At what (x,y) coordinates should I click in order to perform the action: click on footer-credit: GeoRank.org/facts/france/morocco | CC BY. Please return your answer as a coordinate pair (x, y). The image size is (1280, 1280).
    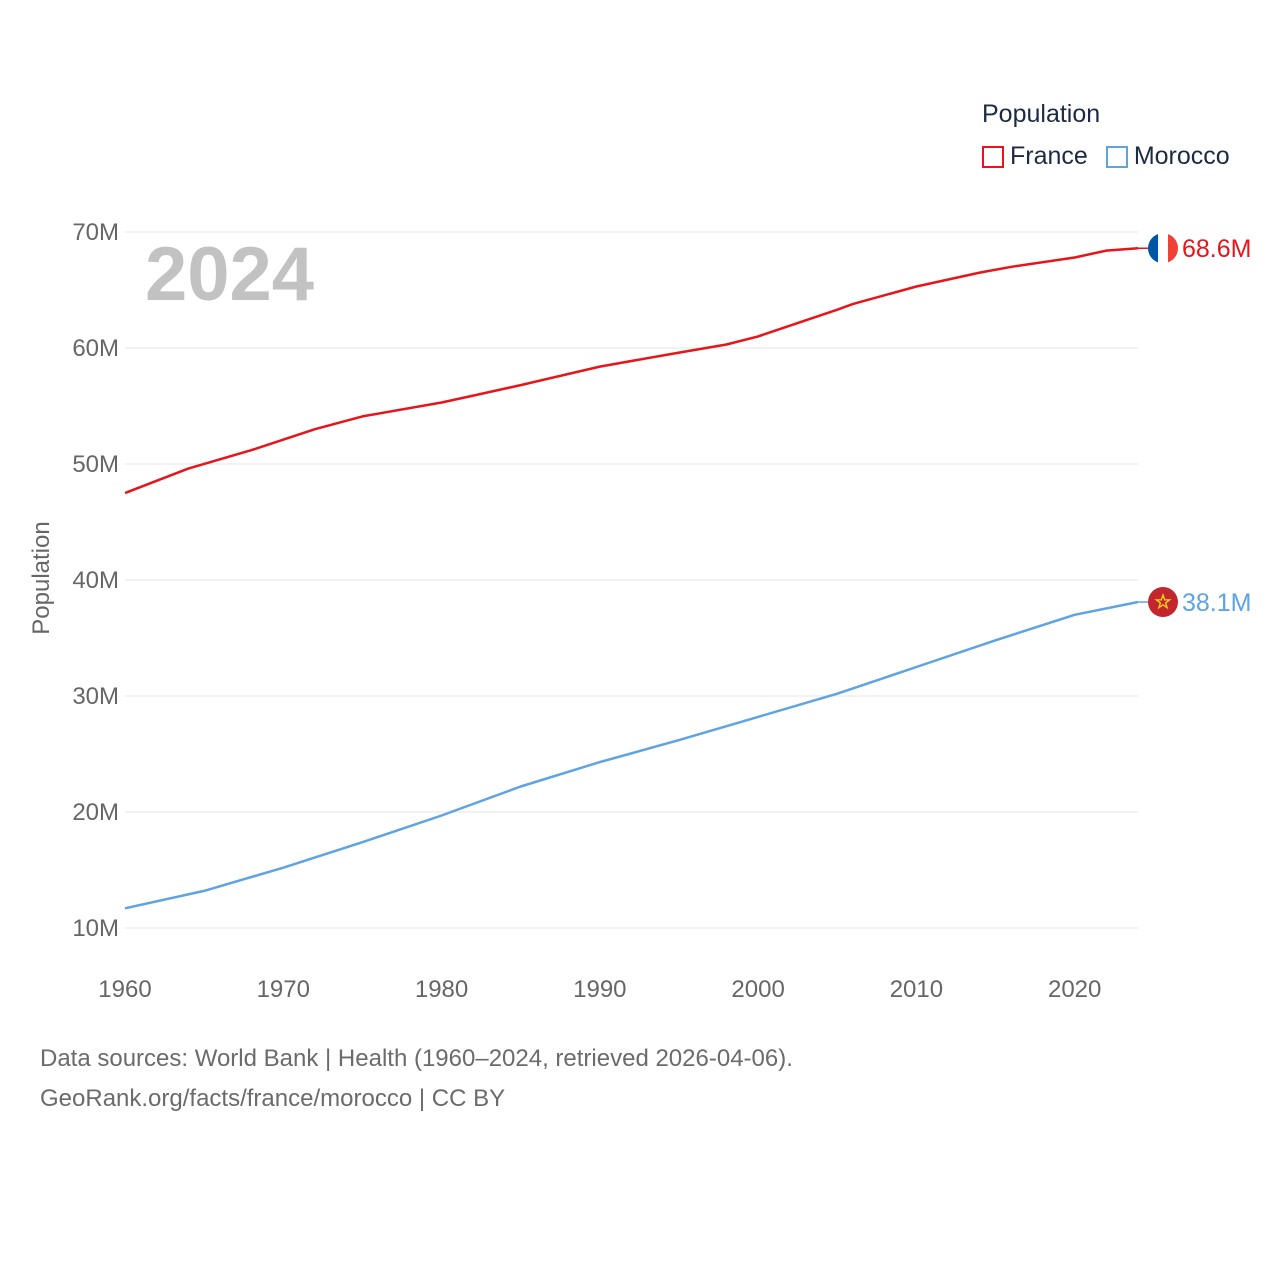
    Looking at the image, I should click on (273, 1098).